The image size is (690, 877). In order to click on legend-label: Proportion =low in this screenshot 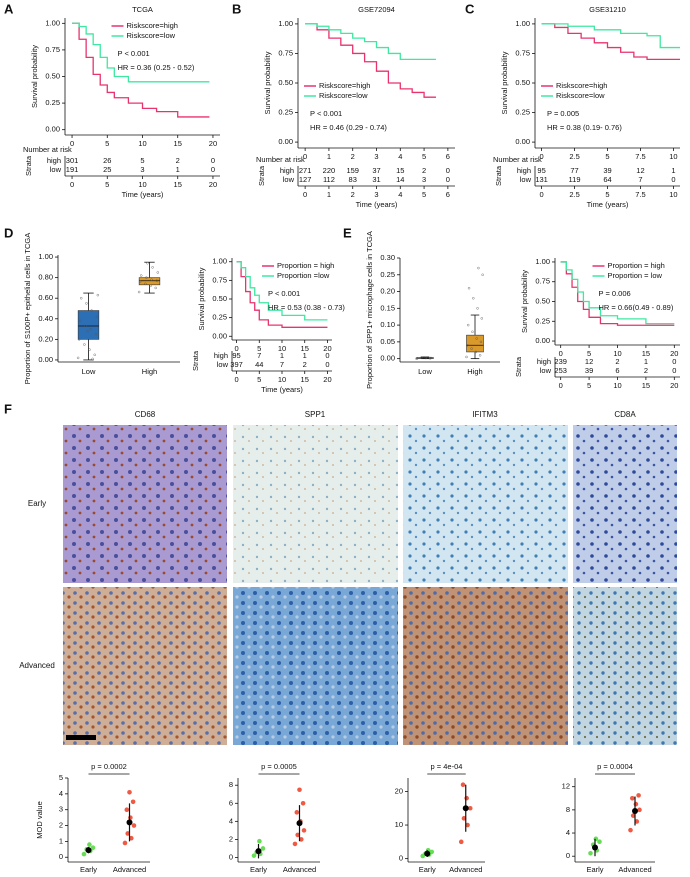, I will do `click(303, 275)`.